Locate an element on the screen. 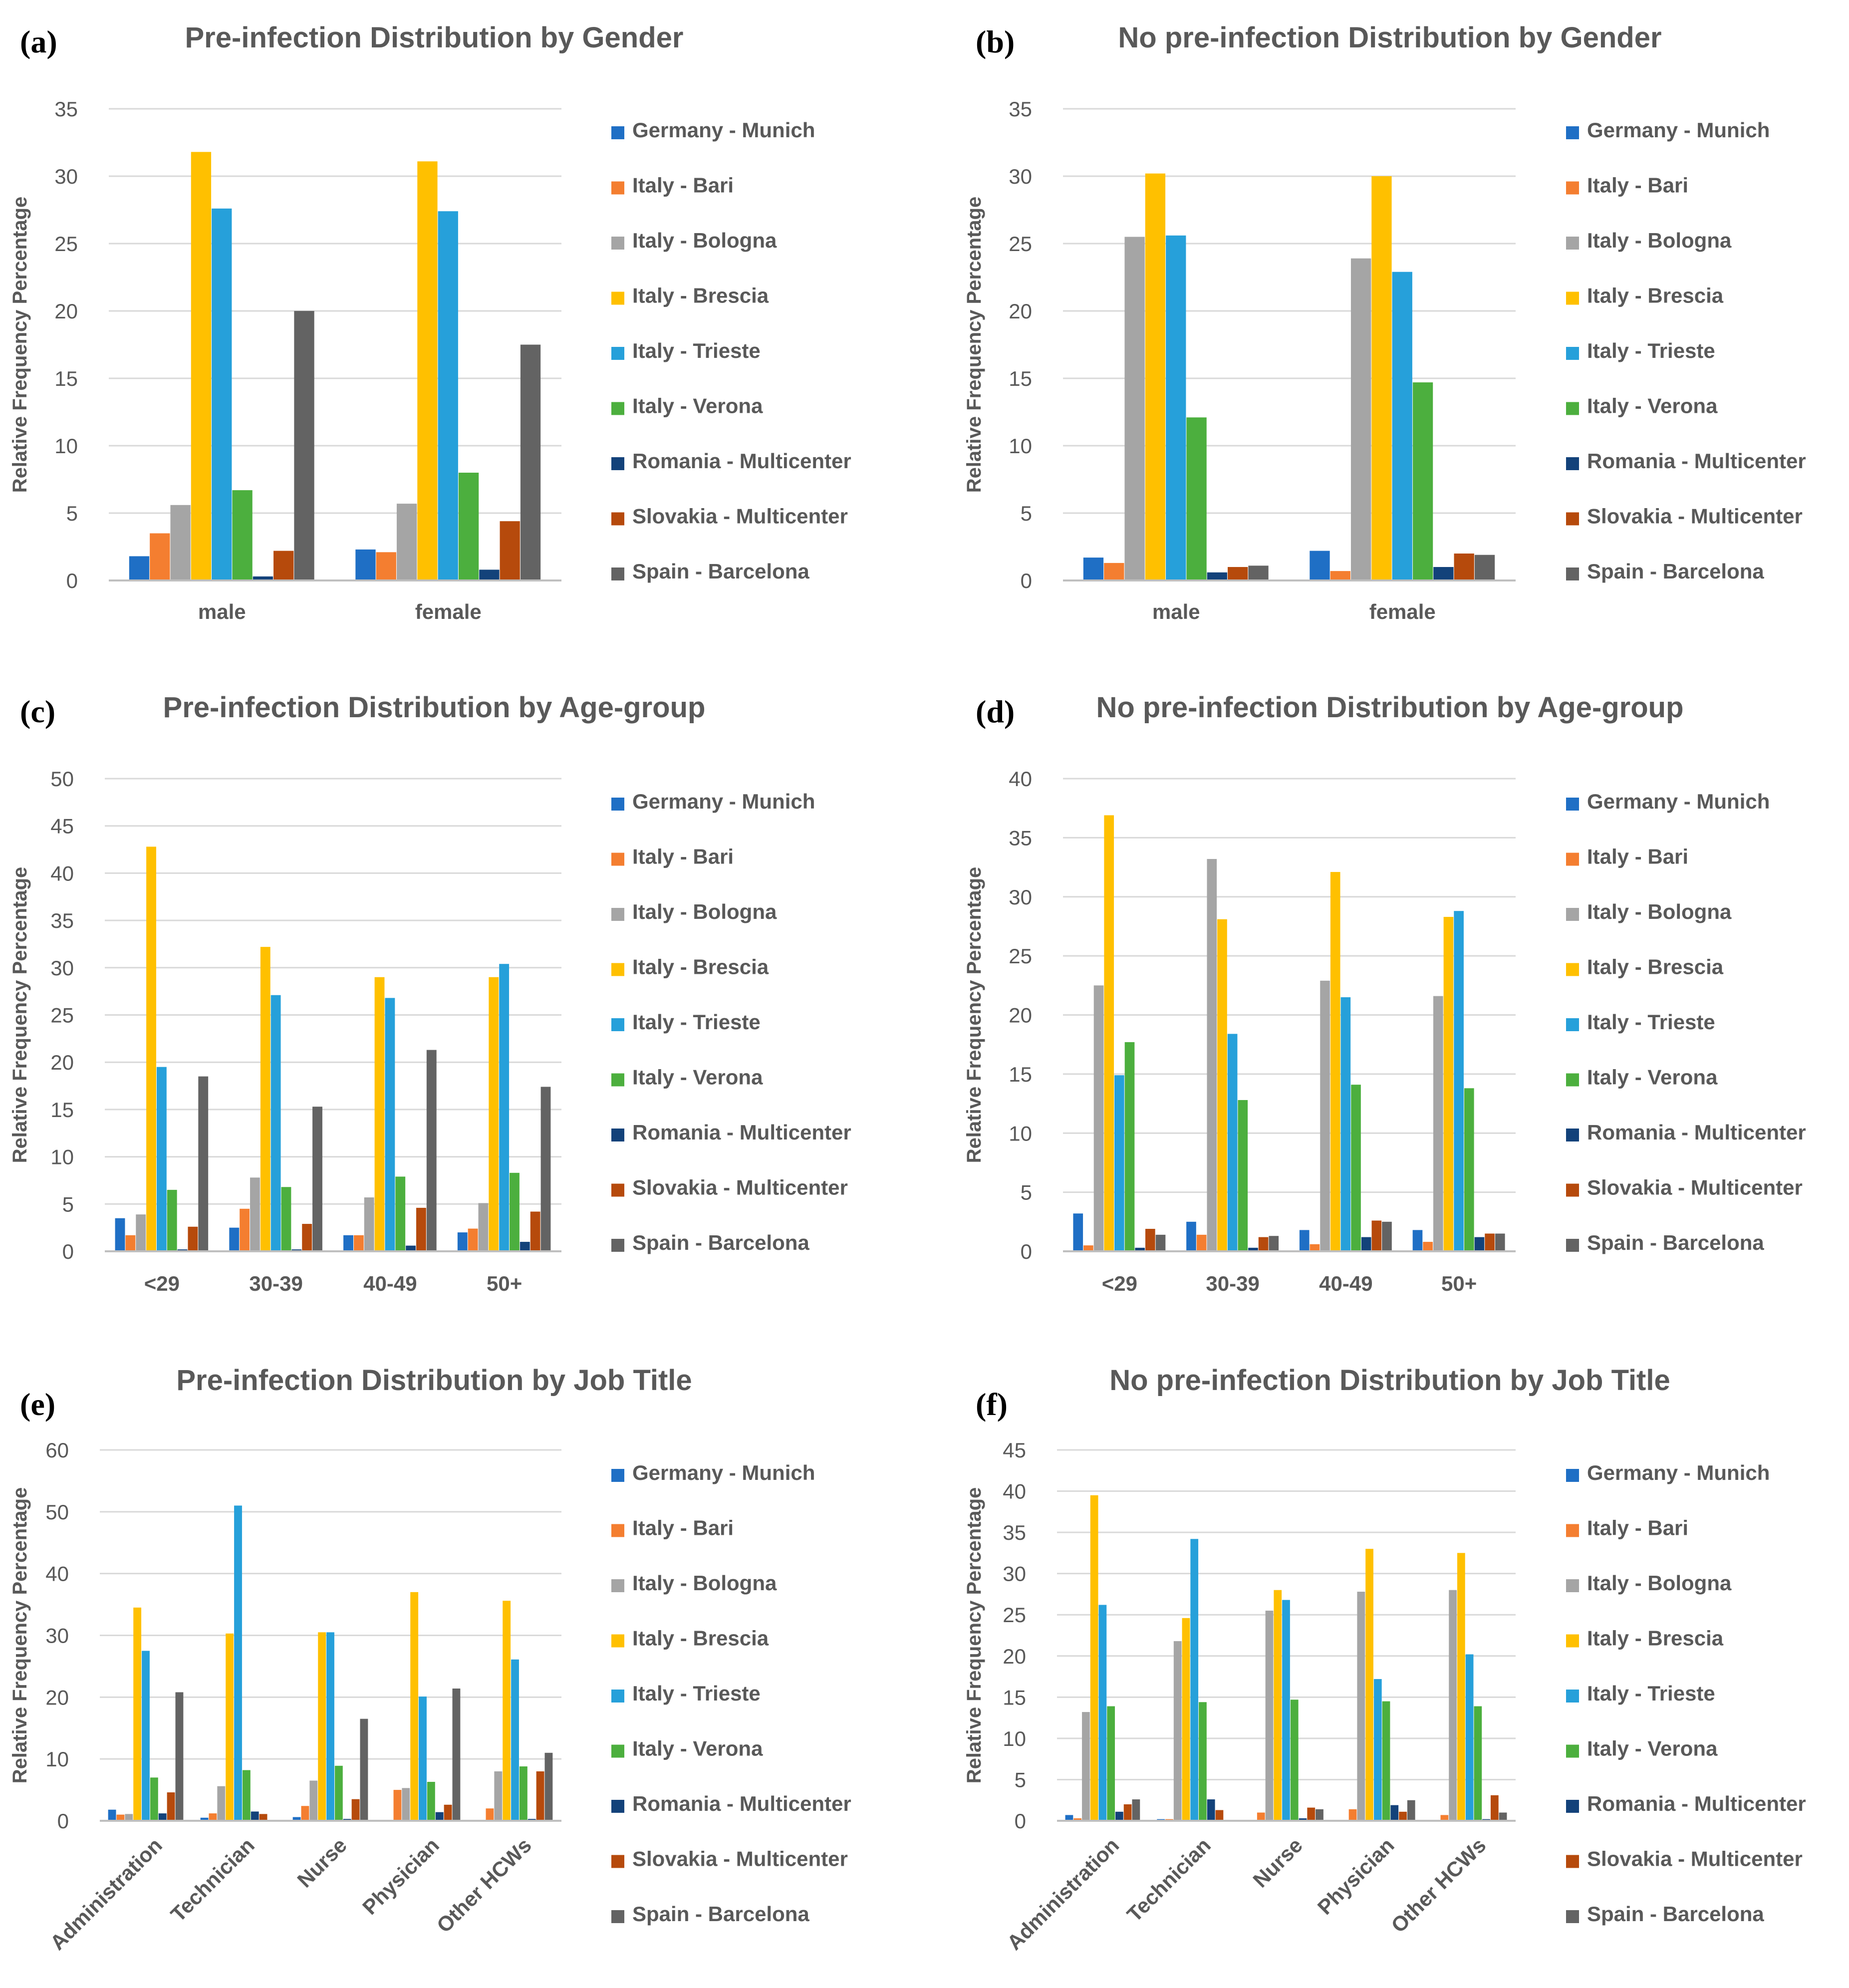  x-category-label: 30-39 is located at coordinates (1232, 1284).